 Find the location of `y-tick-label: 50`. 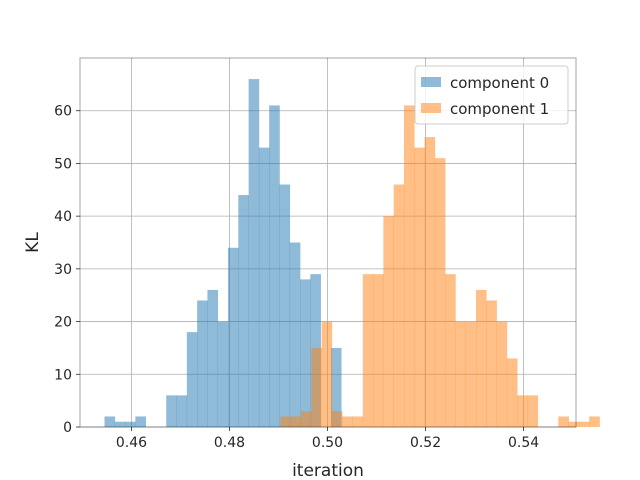

y-tick-label: 50 is located at coordinates (63, 164).